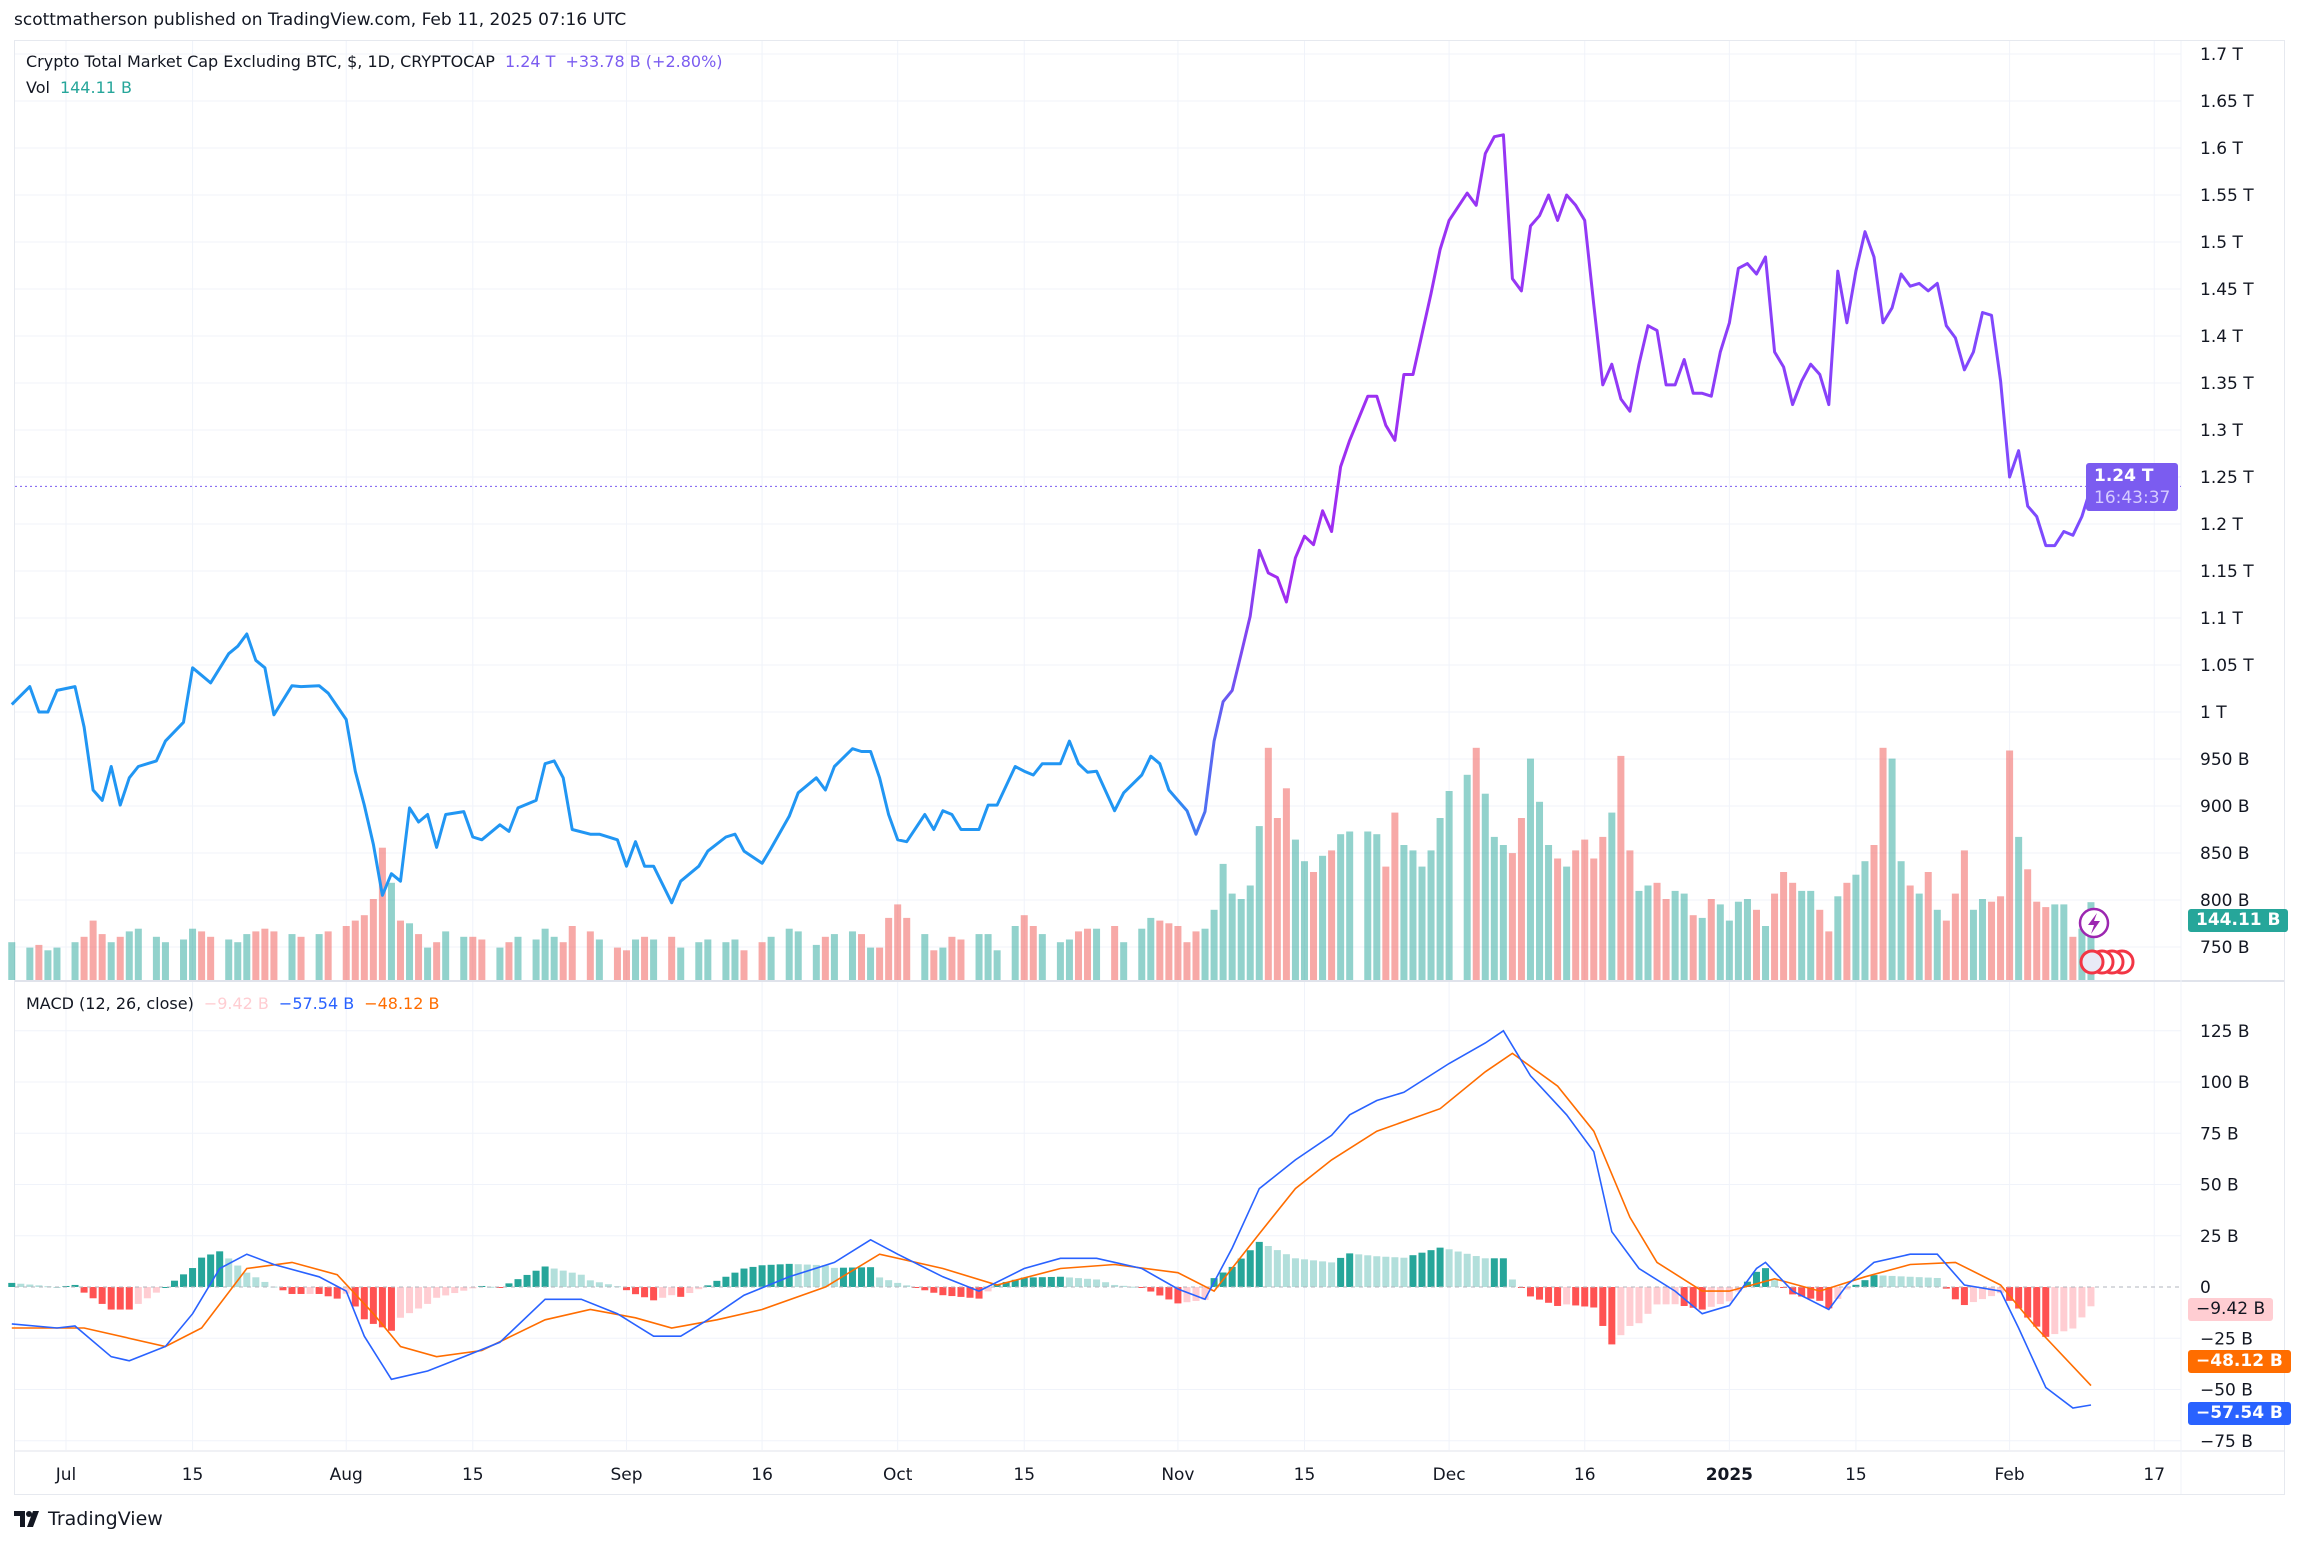 The width and height of the screenshot is (2301, 1546). I want to click on macd-signal-tag: −48.12 B, so click(2239, 1361).